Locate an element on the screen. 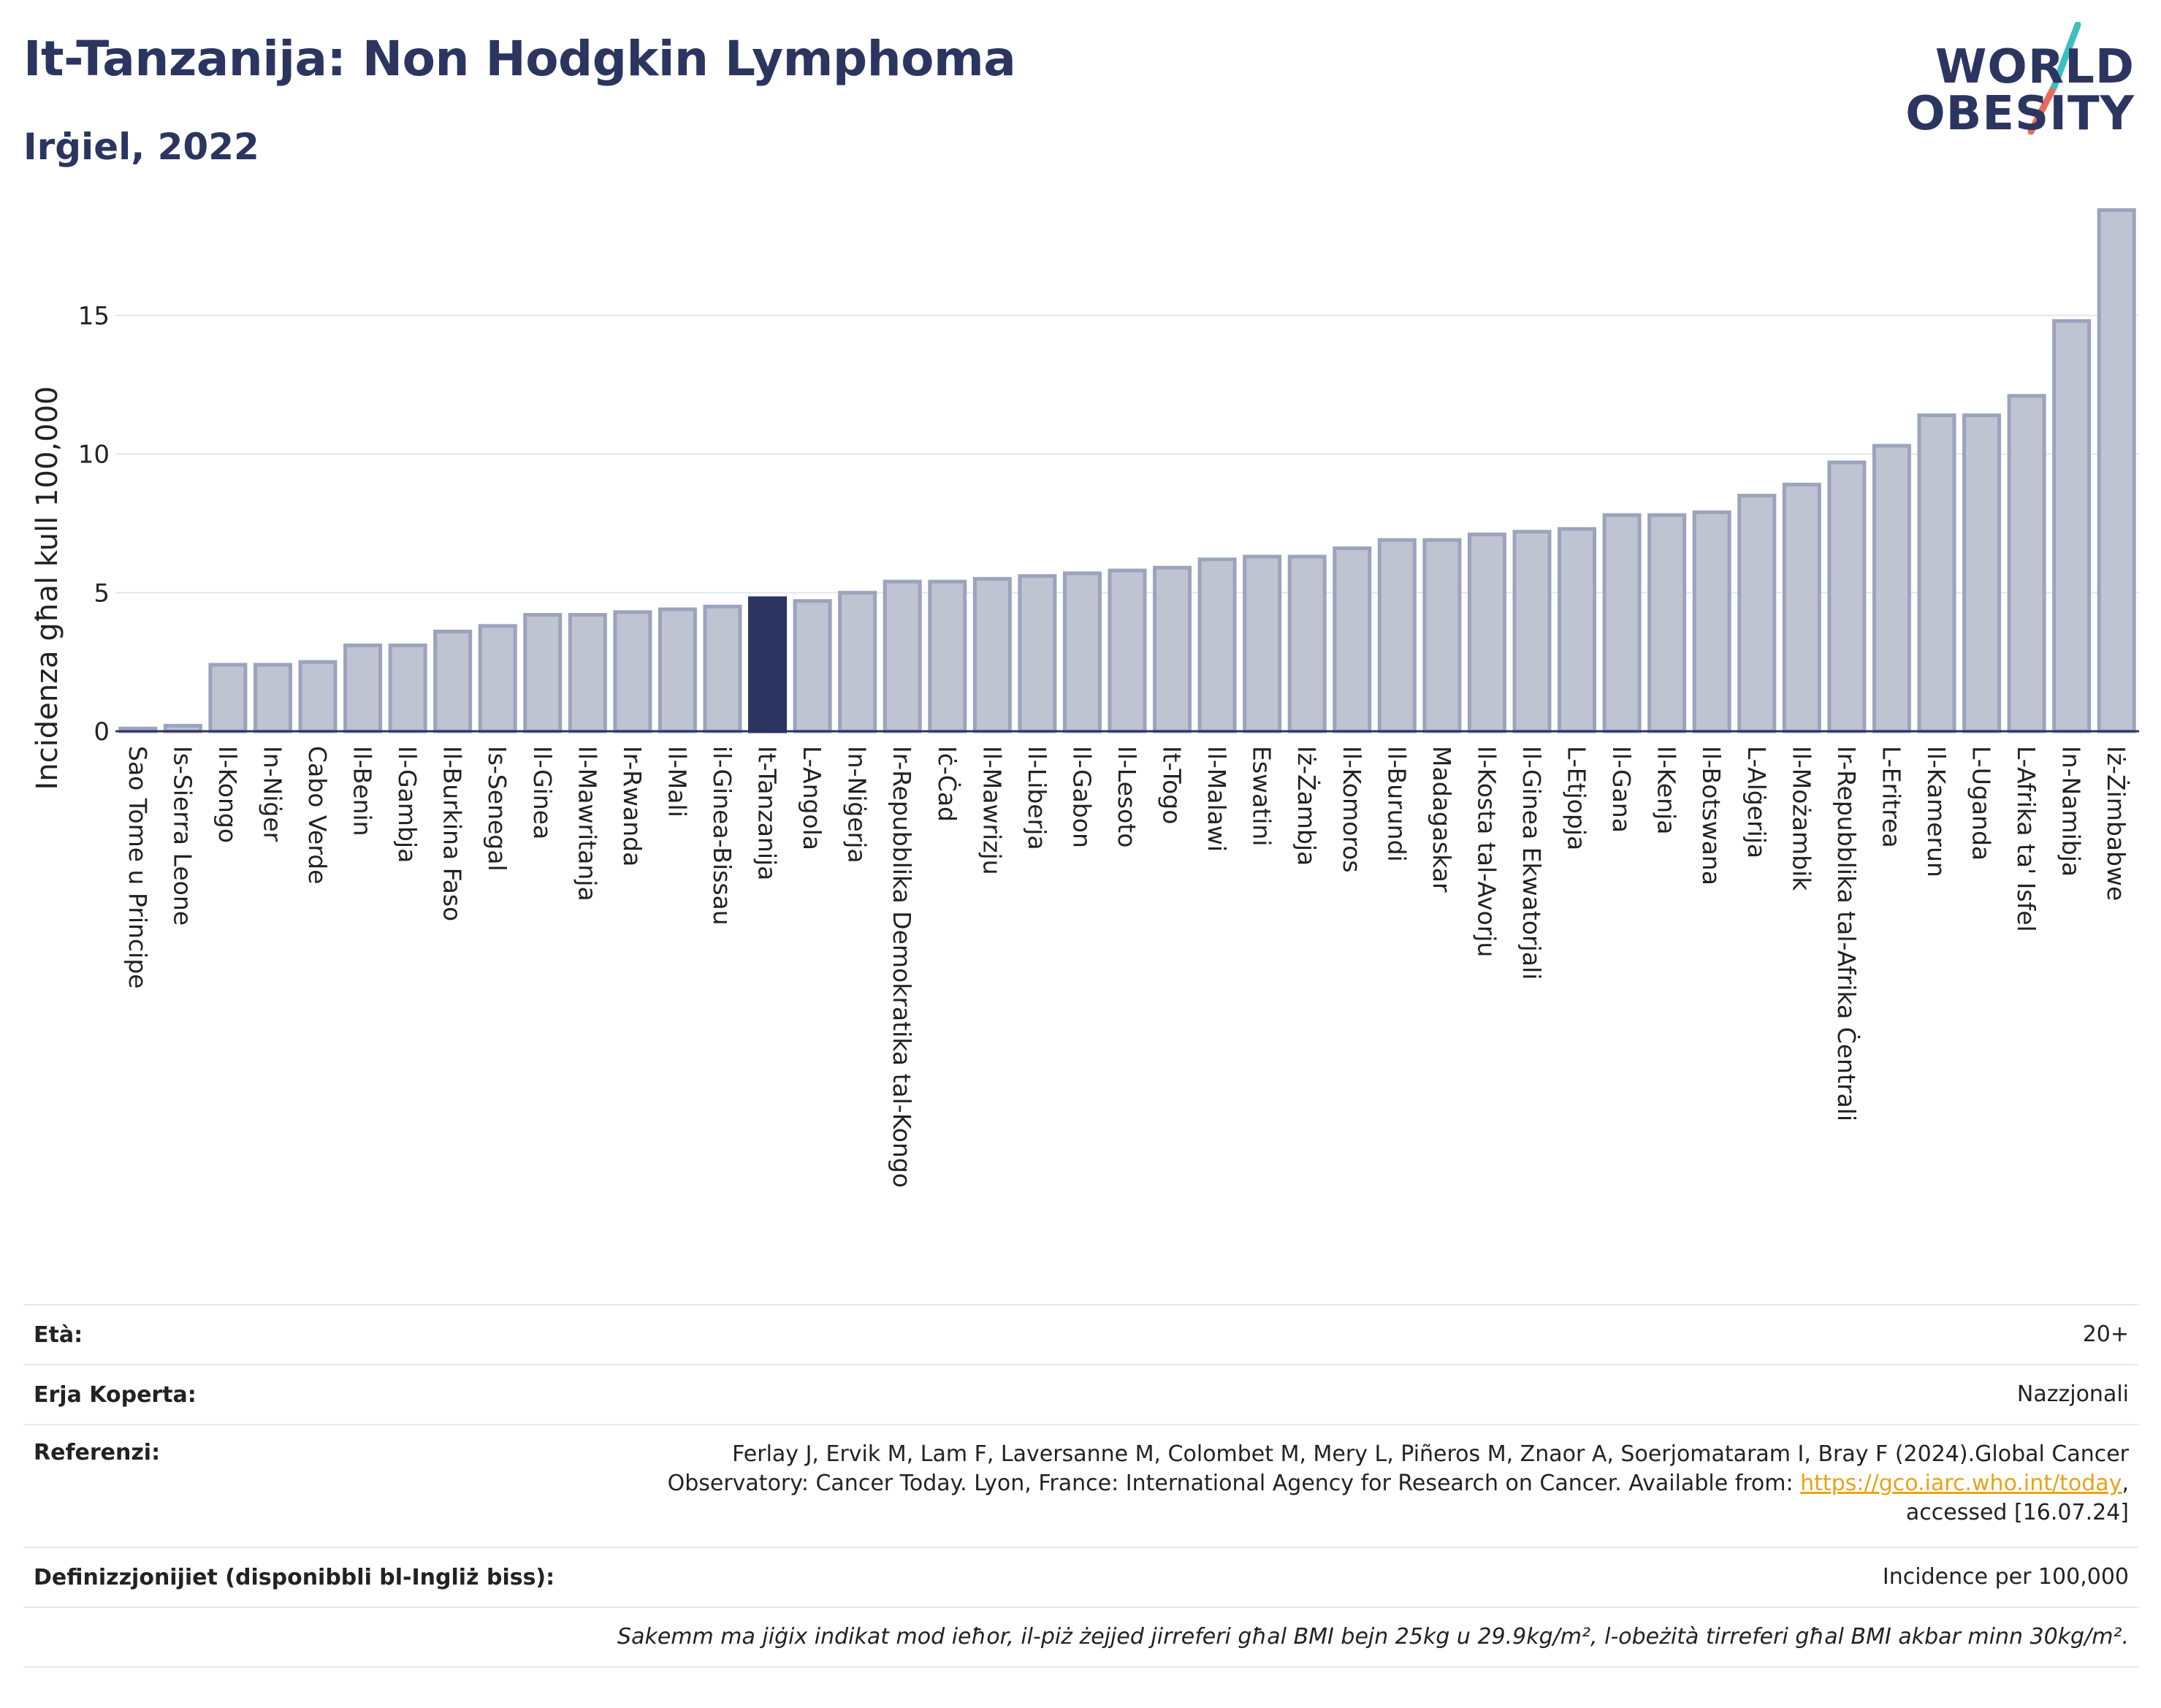  reference-link: https://gco.iarc.who.int/today is located at coordinates (1961, 1484).